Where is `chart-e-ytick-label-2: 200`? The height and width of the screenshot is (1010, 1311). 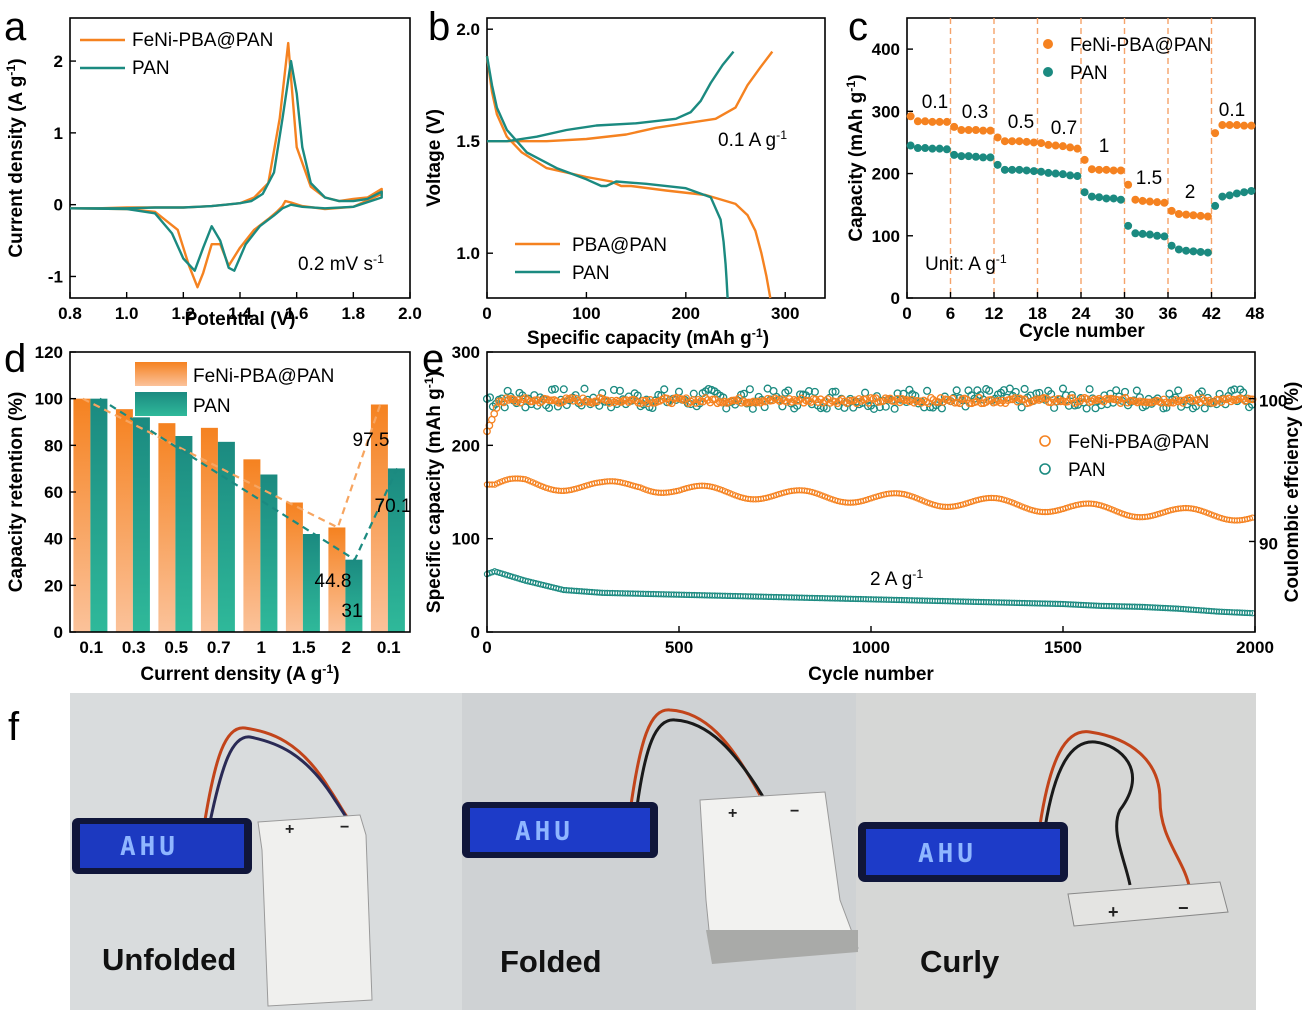 chart-e-ytick-label-2: 200 is located at coordinates (466, 445).